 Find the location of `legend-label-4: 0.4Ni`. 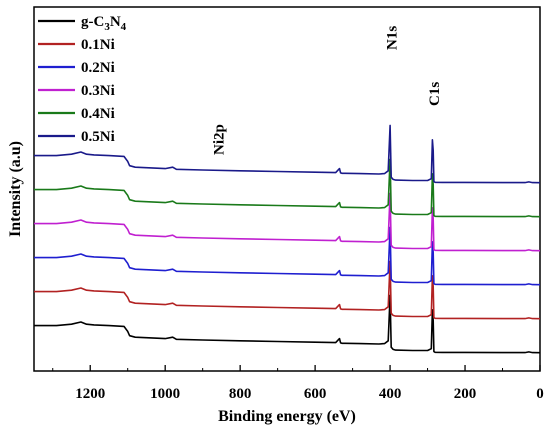

legend-label-4: 0.4Ni is located at coordinates (98, 114).